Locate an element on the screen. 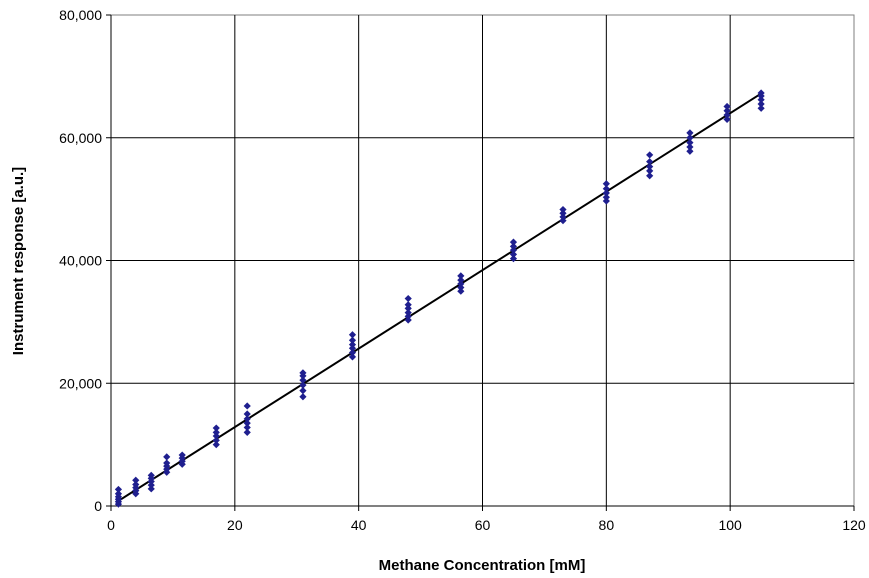 This screenshot has height=578, width=869. y-axis-title: Instrument response [a.u.] is located at coordinates (18, 261).